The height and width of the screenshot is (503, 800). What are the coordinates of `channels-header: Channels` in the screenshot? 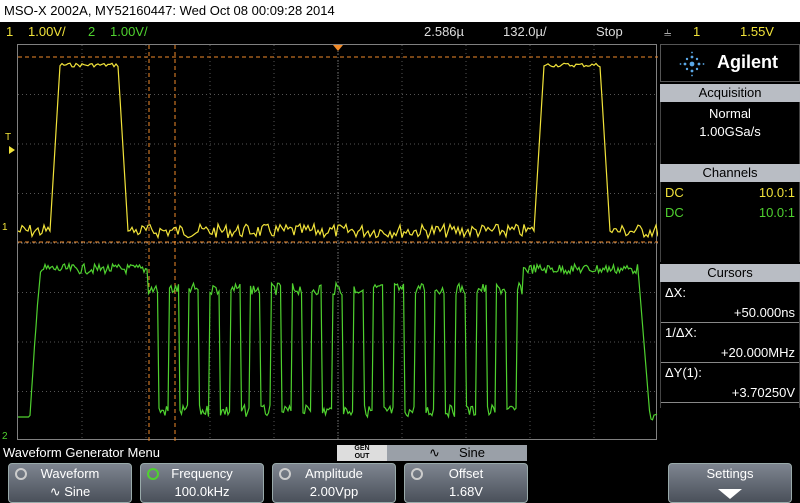 It's located at (730, 173).